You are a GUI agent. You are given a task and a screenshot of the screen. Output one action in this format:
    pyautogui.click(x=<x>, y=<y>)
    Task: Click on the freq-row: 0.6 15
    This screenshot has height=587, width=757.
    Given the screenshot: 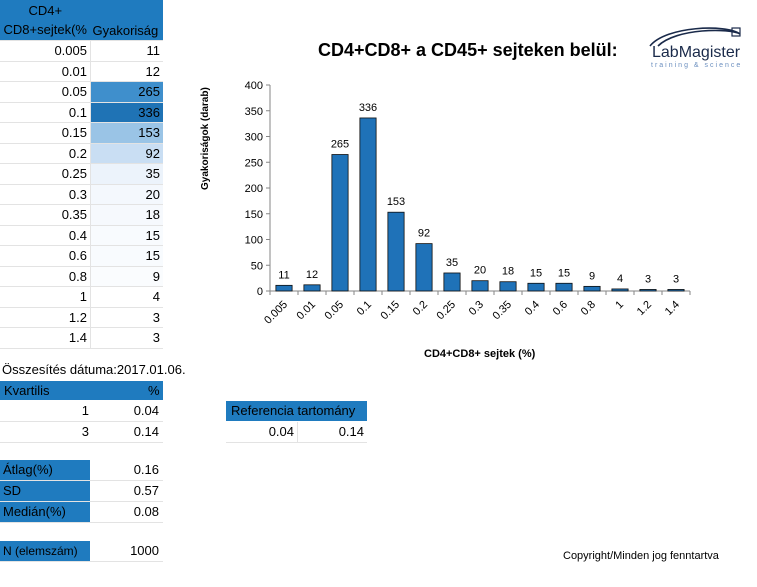 What is the action you would take?
    pyautogui.click(x=81, y=256)
    